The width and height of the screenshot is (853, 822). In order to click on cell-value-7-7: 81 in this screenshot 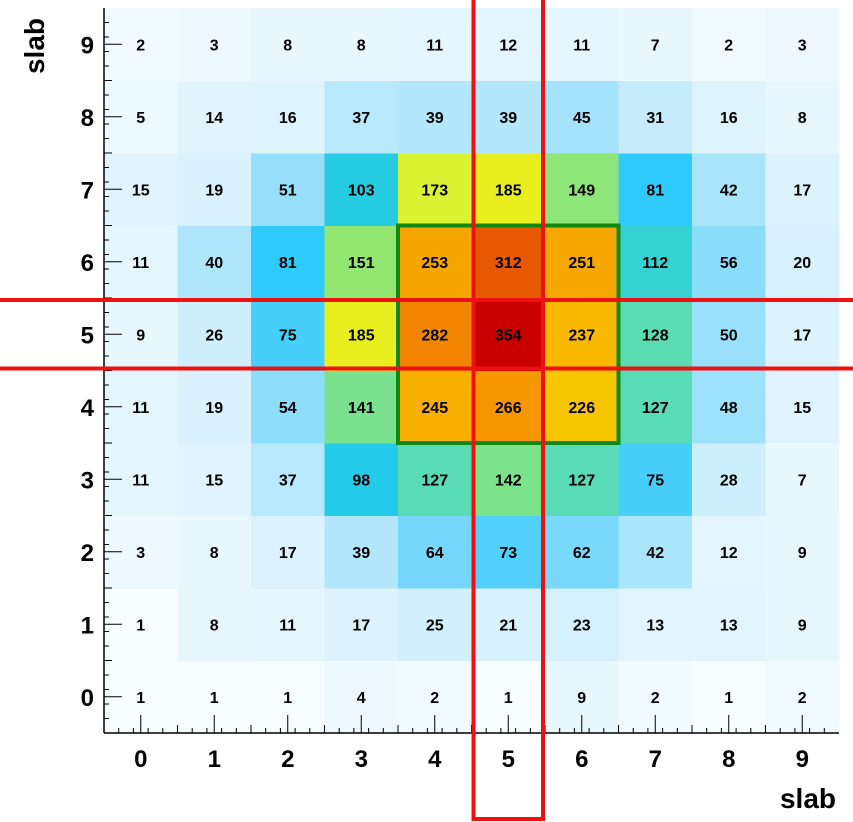, I will do `click(655, 190)`.